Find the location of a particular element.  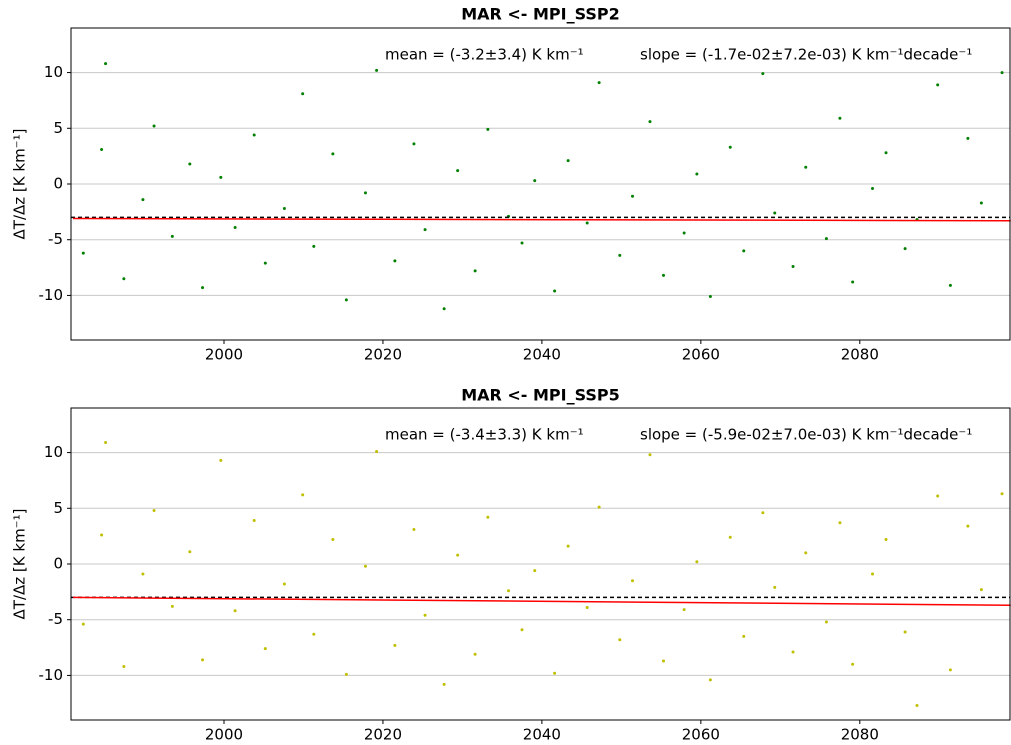

y-tick-label: -5 is located at coordinates (55, 619).